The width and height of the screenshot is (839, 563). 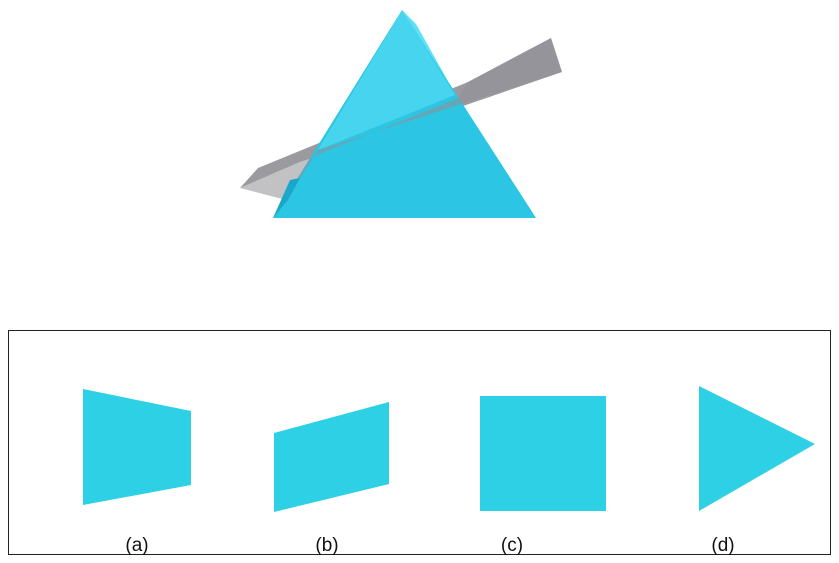 I want to click on option-a-label: (a), so click(x=137, y=545).